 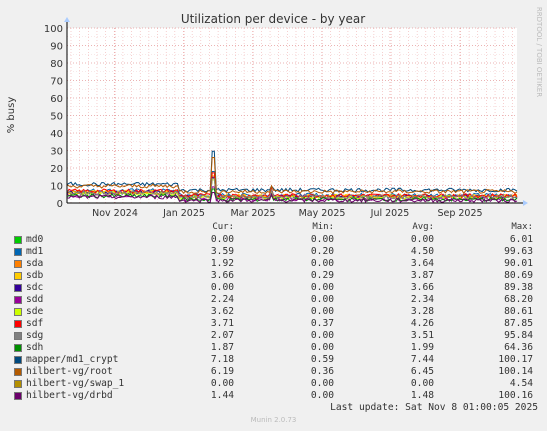 What do you see at coordinates (115, 213) in the screenshot?
I see `x-tick-label: Nov 2024` at bounding box center [115, 213].